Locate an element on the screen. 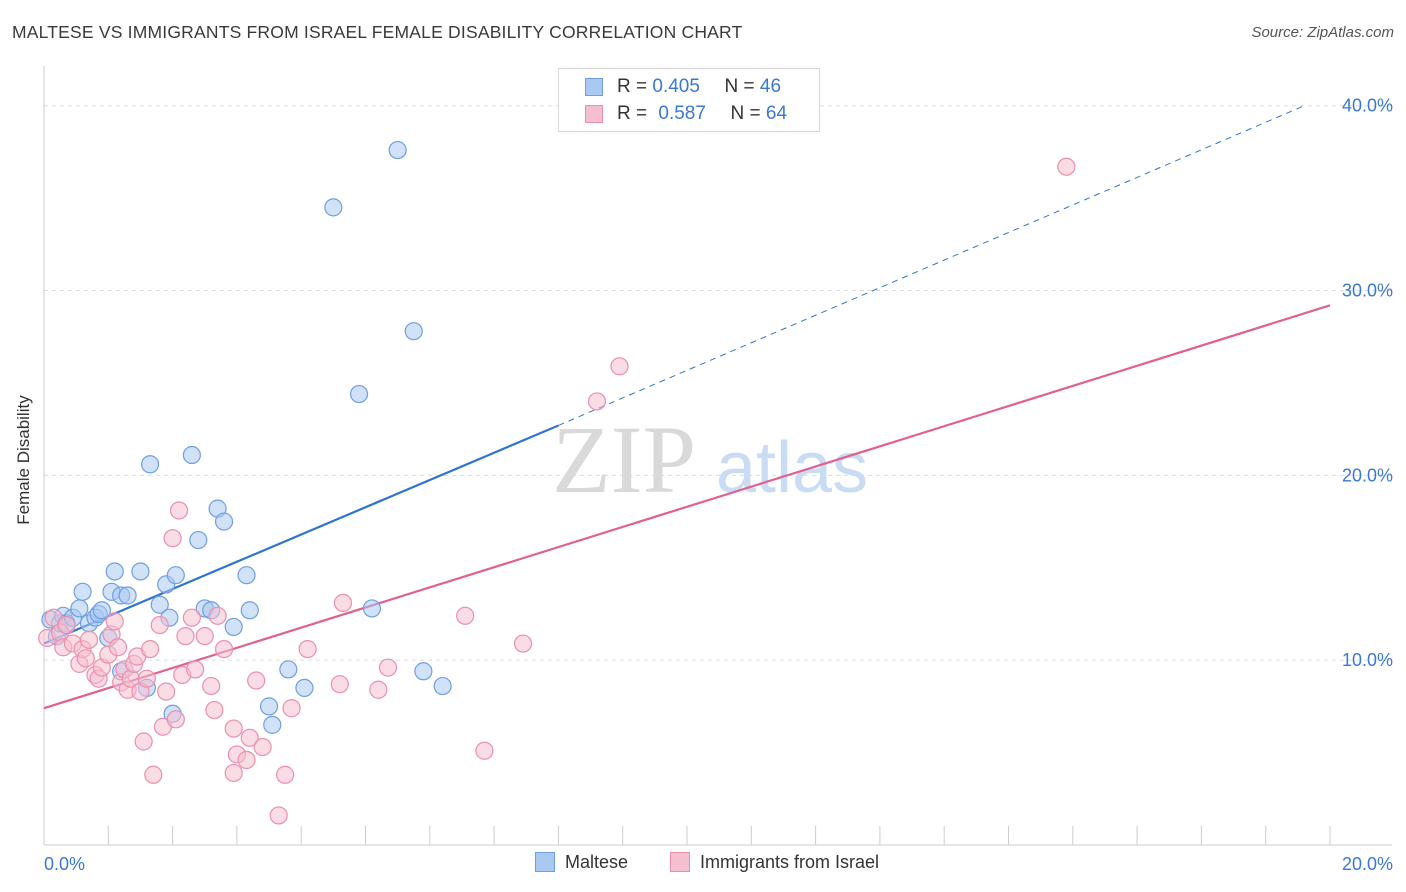  series-label-israel: Immigrants from Israel is located at coordinates (790, 862).